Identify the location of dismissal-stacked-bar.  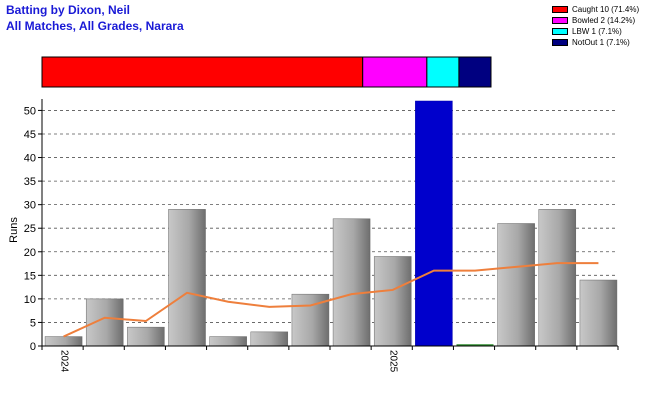
(266, 72).